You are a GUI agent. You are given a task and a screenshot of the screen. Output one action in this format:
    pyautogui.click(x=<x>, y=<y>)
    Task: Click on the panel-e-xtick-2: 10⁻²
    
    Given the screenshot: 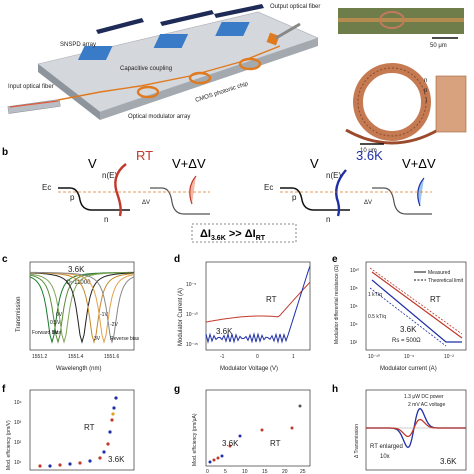 What is the action you would take?
    pyautogui.click(x=449, y=357)
    